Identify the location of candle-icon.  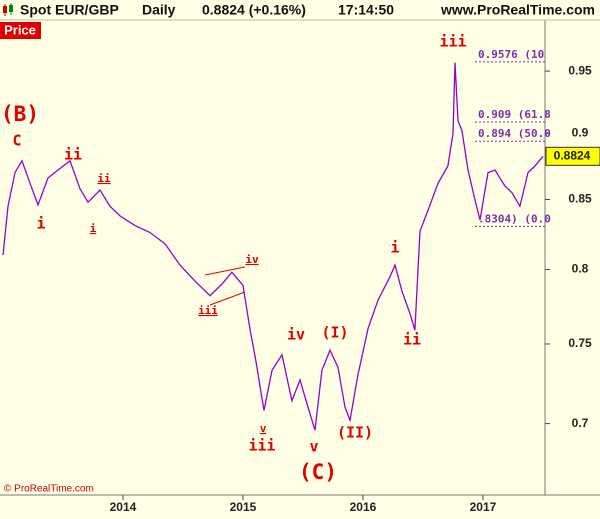
(8, 9).